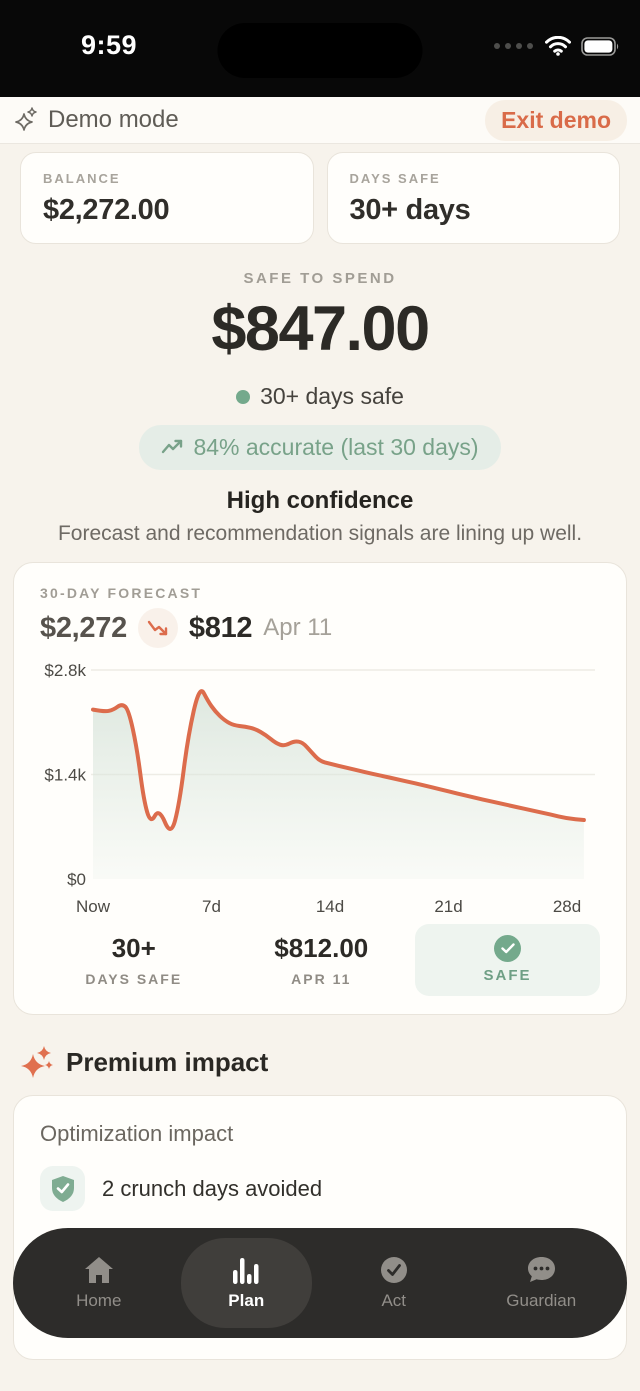 The height and width of the screenshot is (1391, 640). Describe the element at coordinates (395, 178) in the screenshot. I see `days-safe-label: DAYS SAFE` at that location.